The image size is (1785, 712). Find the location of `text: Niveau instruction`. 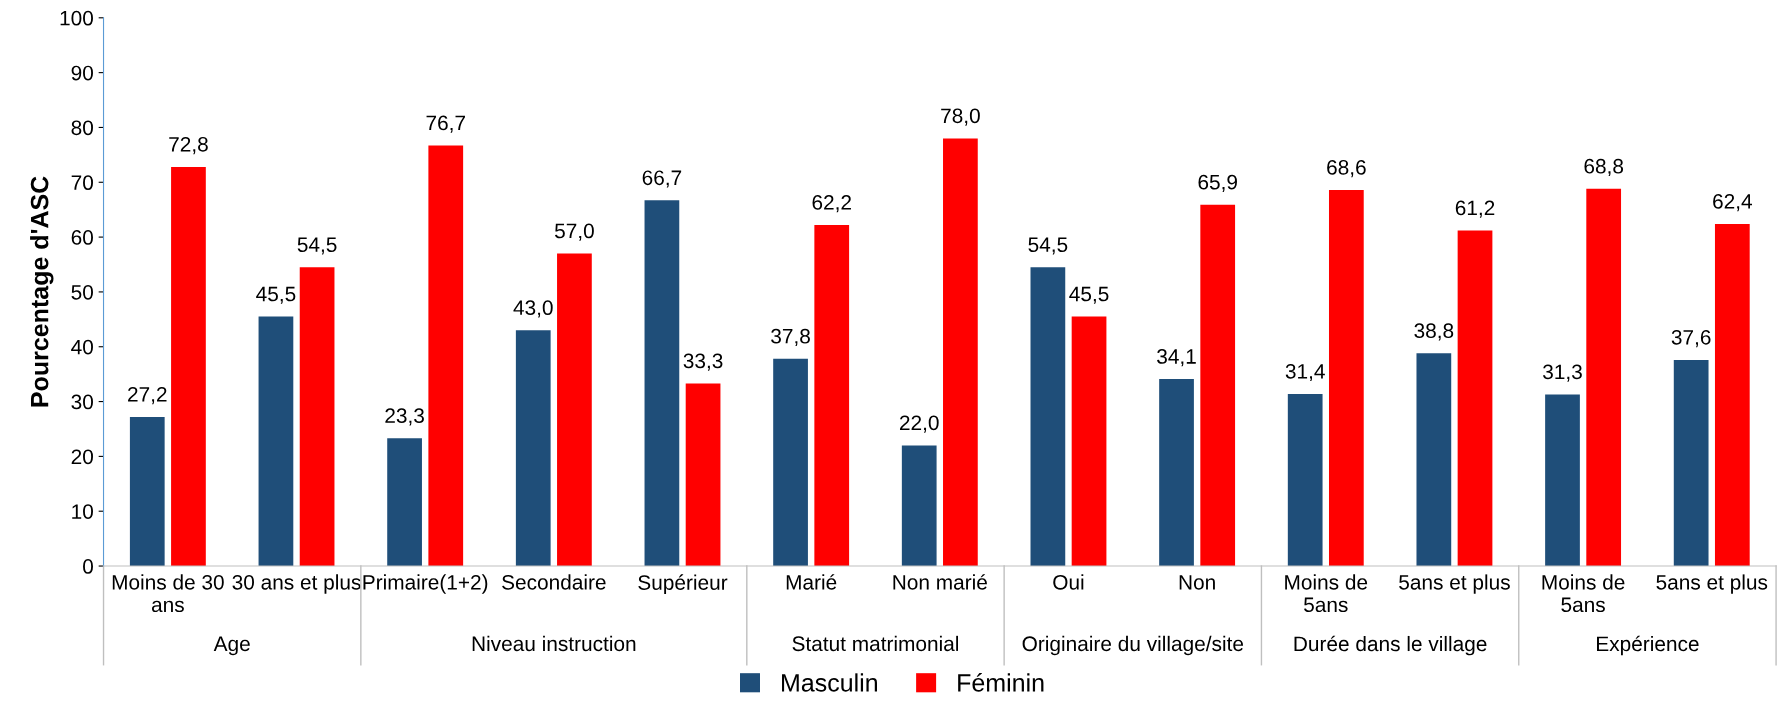

text: Niveau instruction is located at coordinates (554, 643).